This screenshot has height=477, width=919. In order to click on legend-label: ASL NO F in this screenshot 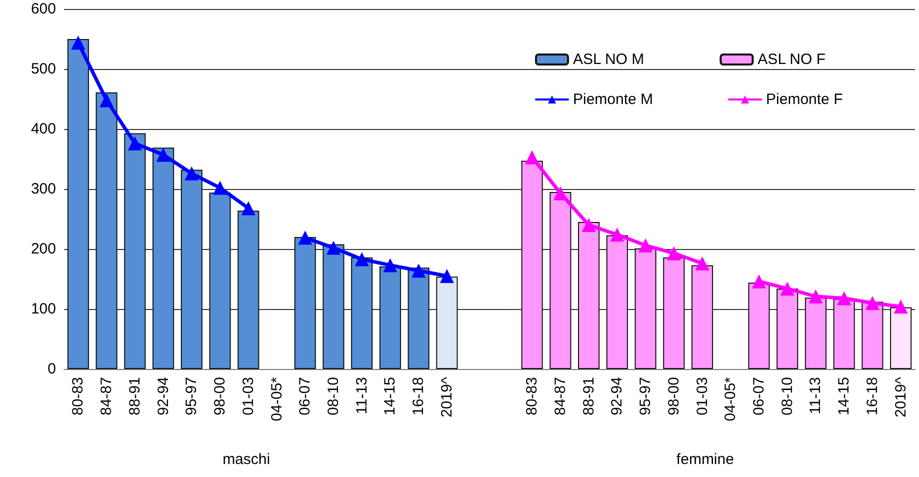, I will do `click(792, 59)`.